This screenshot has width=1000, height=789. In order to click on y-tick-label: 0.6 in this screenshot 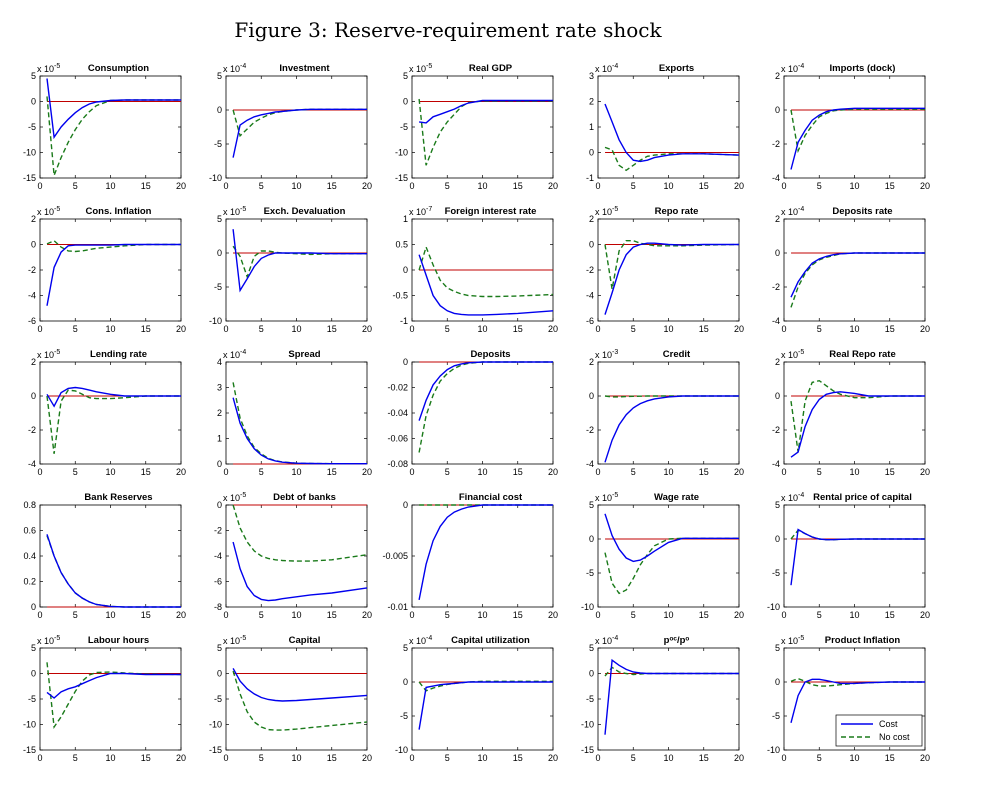, I will do `click(29, 531)`.